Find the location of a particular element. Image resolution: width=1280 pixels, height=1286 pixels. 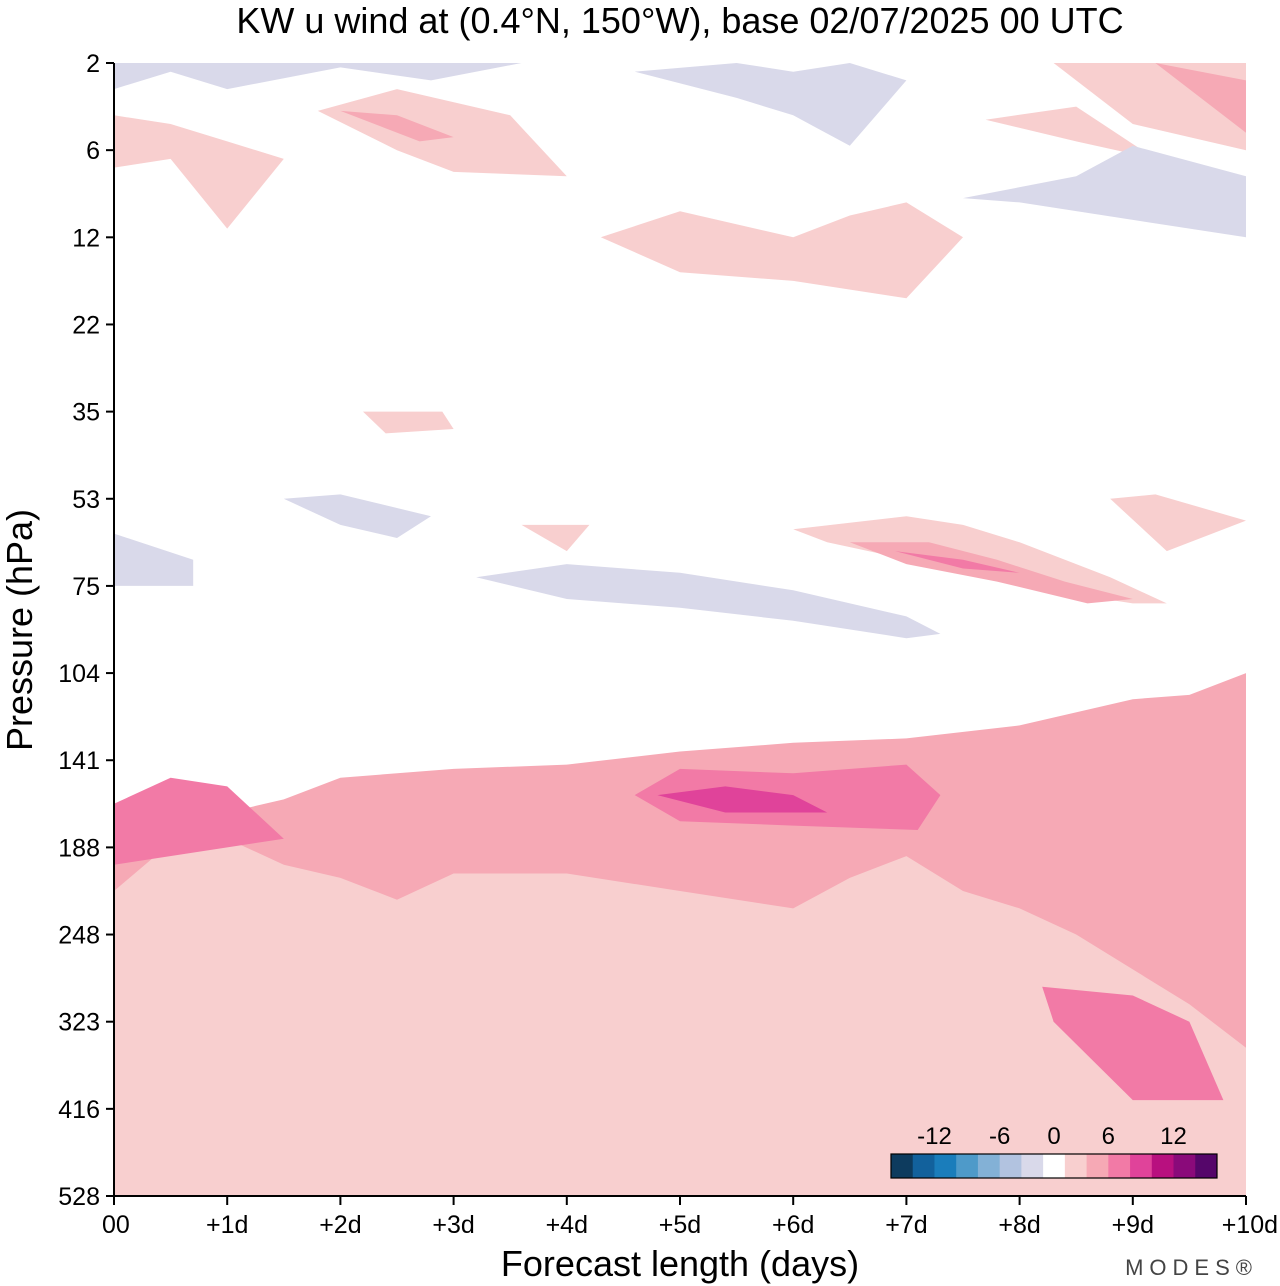

y-axis-title: Pressure (hPa) is located at coordinates (20, 630).